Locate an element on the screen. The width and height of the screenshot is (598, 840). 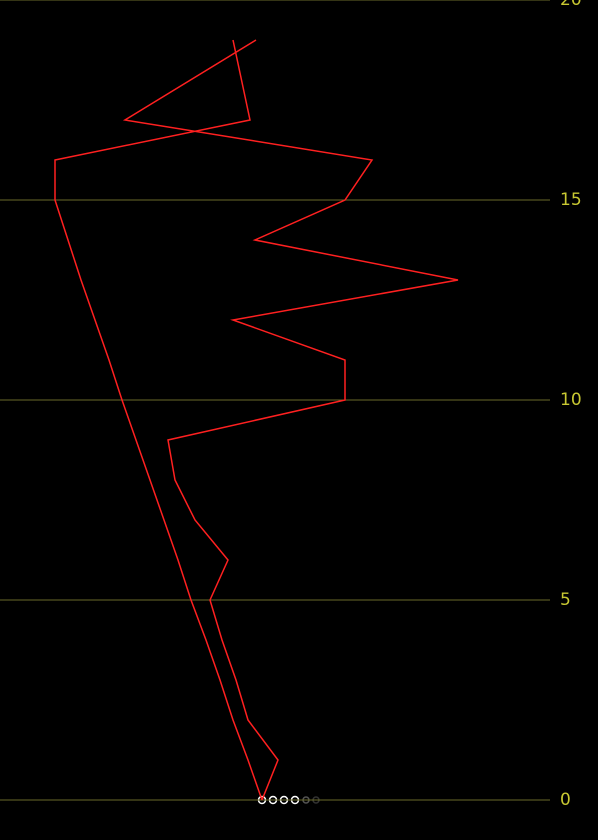
y-tick-label: 15 is located at coordinates (571, 200).